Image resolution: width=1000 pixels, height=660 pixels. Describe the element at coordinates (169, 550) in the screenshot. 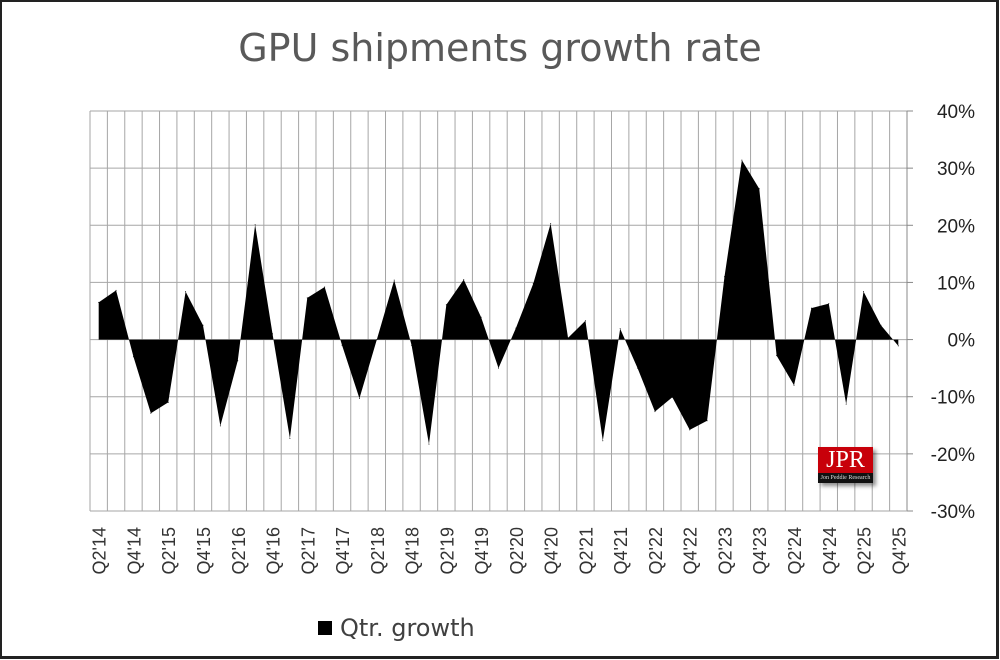

I see `x-tick-label: Q2'15` at that location.